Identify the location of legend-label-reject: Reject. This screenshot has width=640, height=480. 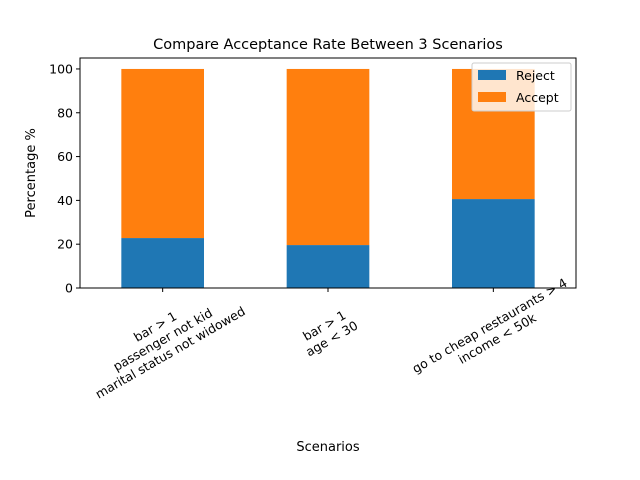
(535, 75).